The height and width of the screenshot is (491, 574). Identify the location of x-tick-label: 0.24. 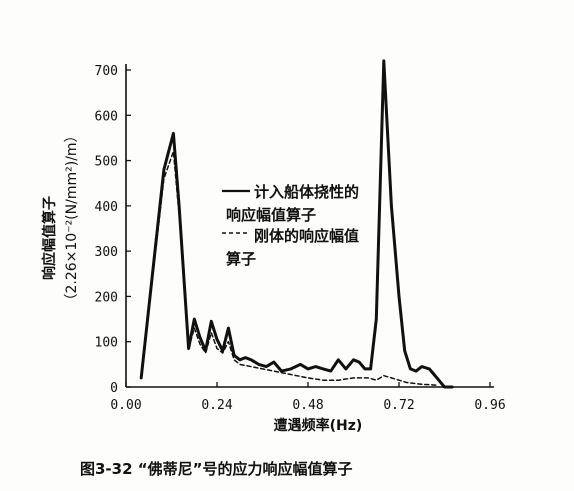
(216, 405).